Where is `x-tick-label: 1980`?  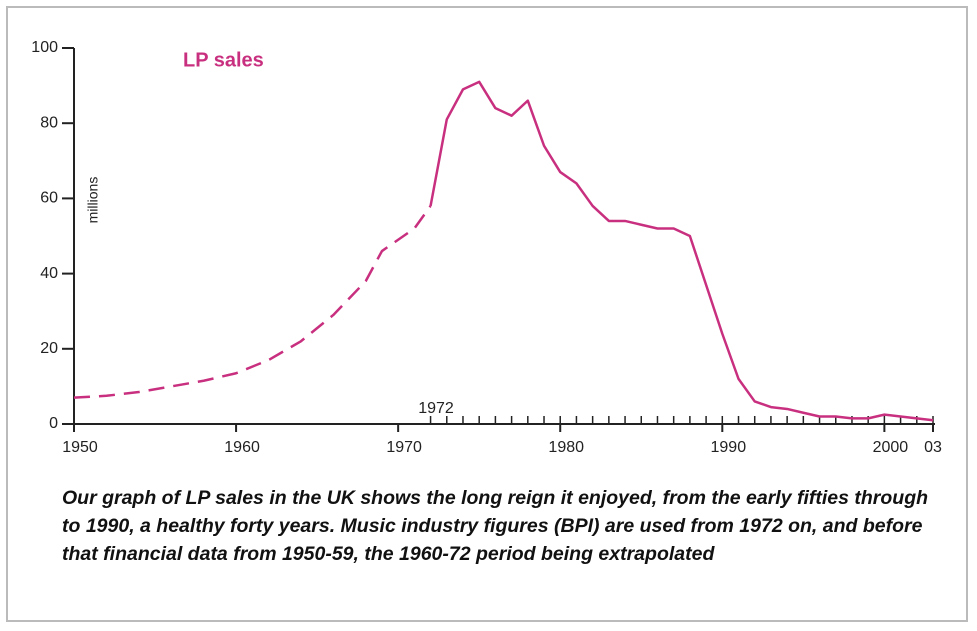 x-tick-label: 1980 is located at coordinates (566, 447).